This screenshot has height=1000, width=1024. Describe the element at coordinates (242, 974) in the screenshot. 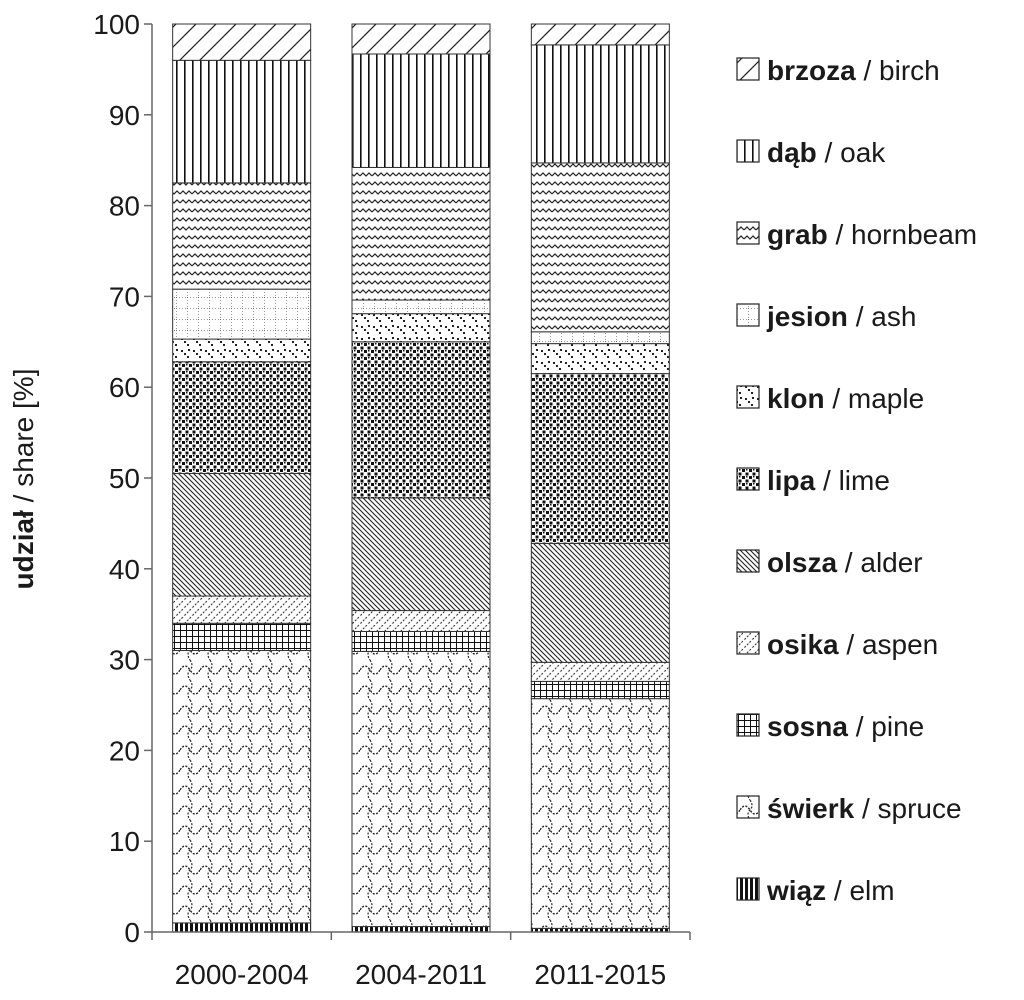

I see `x-tick-label: 2000-2004` at that location.